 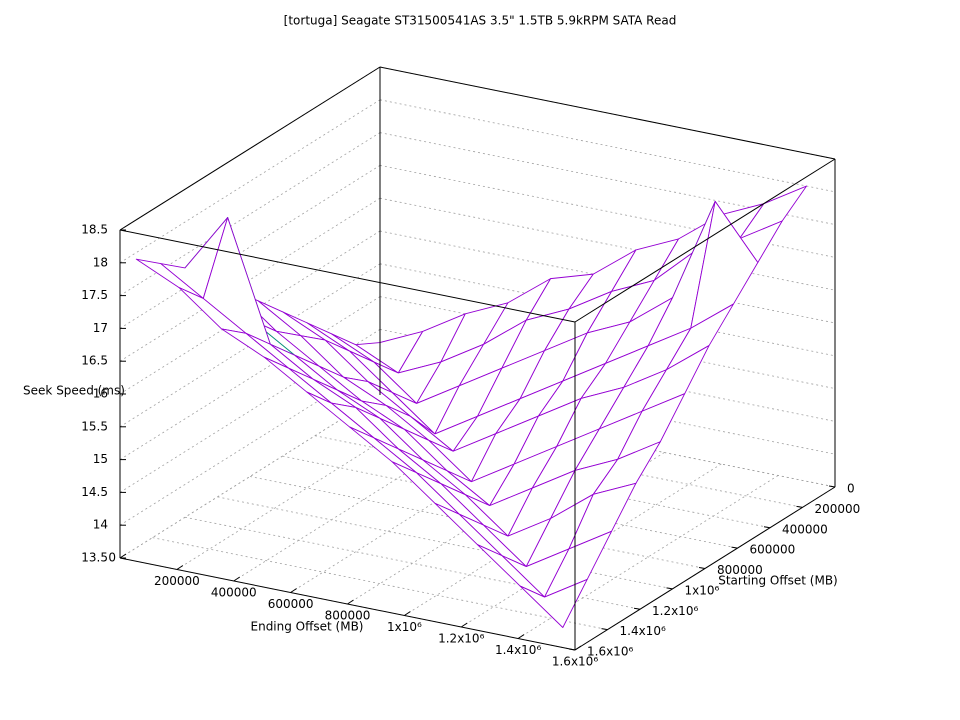 I want to click on x-axis-label: Ending Offset (MB), so click(x=307, y=627).